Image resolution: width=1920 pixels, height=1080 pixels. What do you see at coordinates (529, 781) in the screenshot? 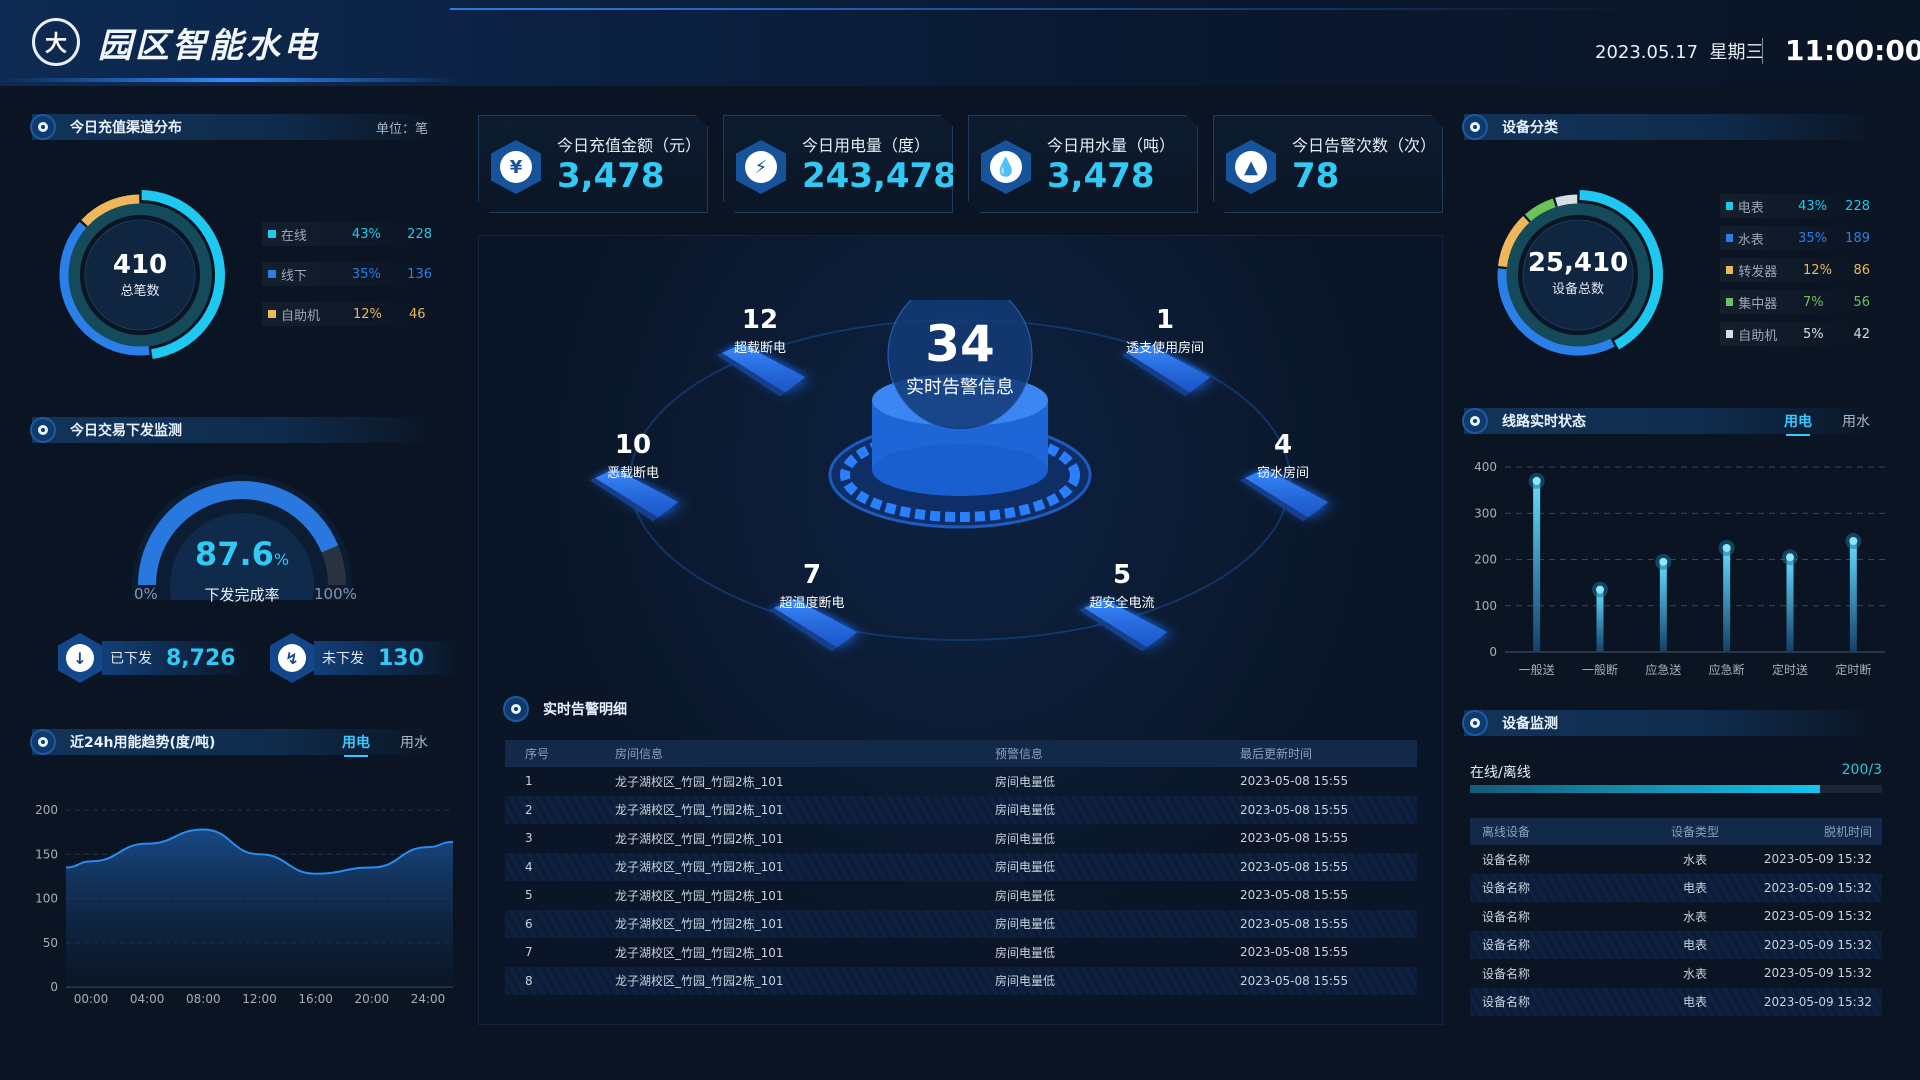
I see `table-cell: 1` at bounding box center [529, 781].